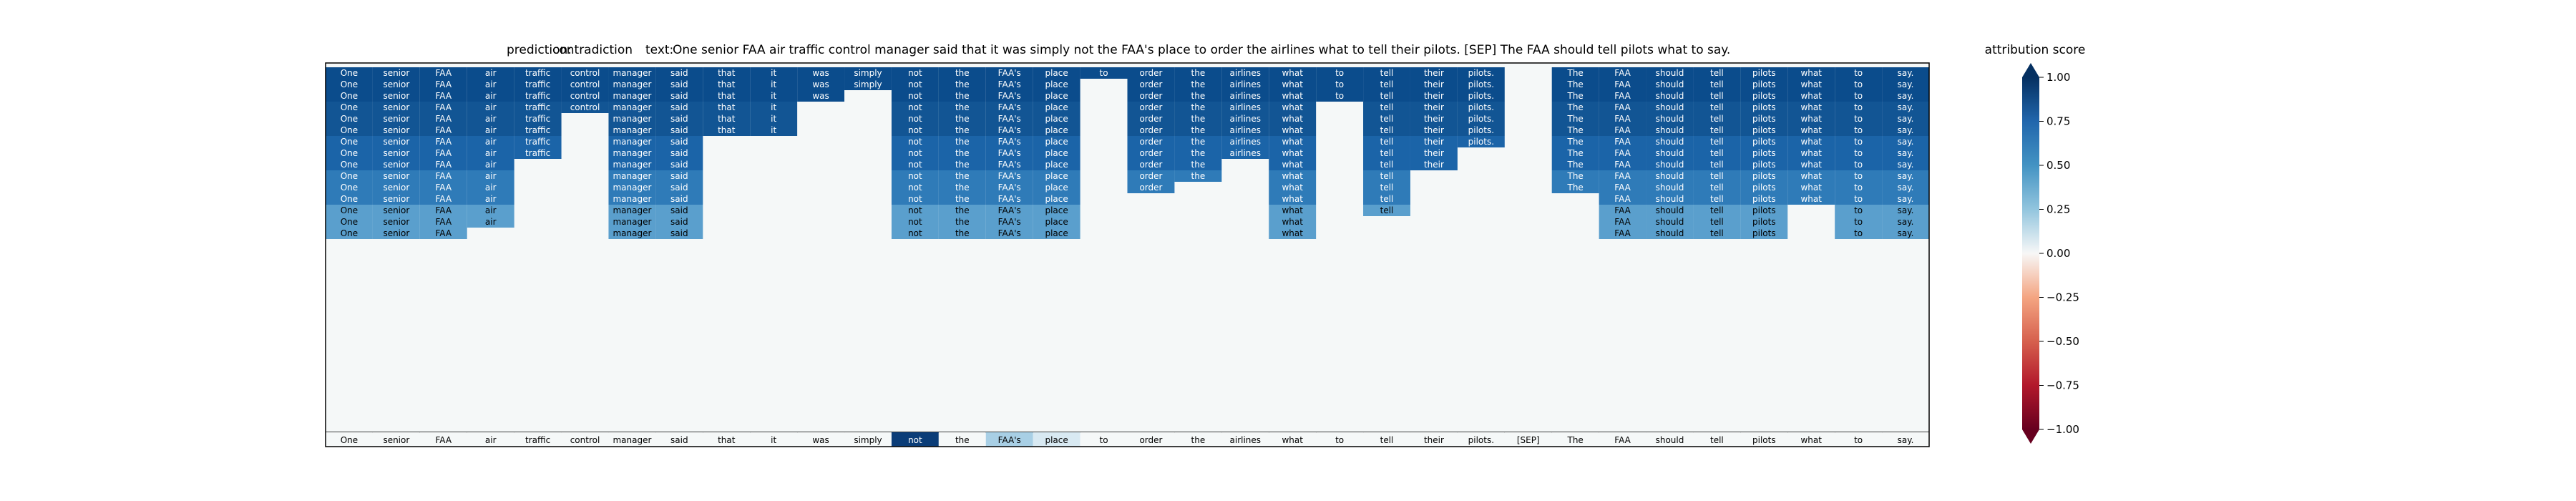  What do you see at coordinates (1670, 233) in the screenshot?
I see `heatmap-cell-label: should` at bounding box center [1670, 233].